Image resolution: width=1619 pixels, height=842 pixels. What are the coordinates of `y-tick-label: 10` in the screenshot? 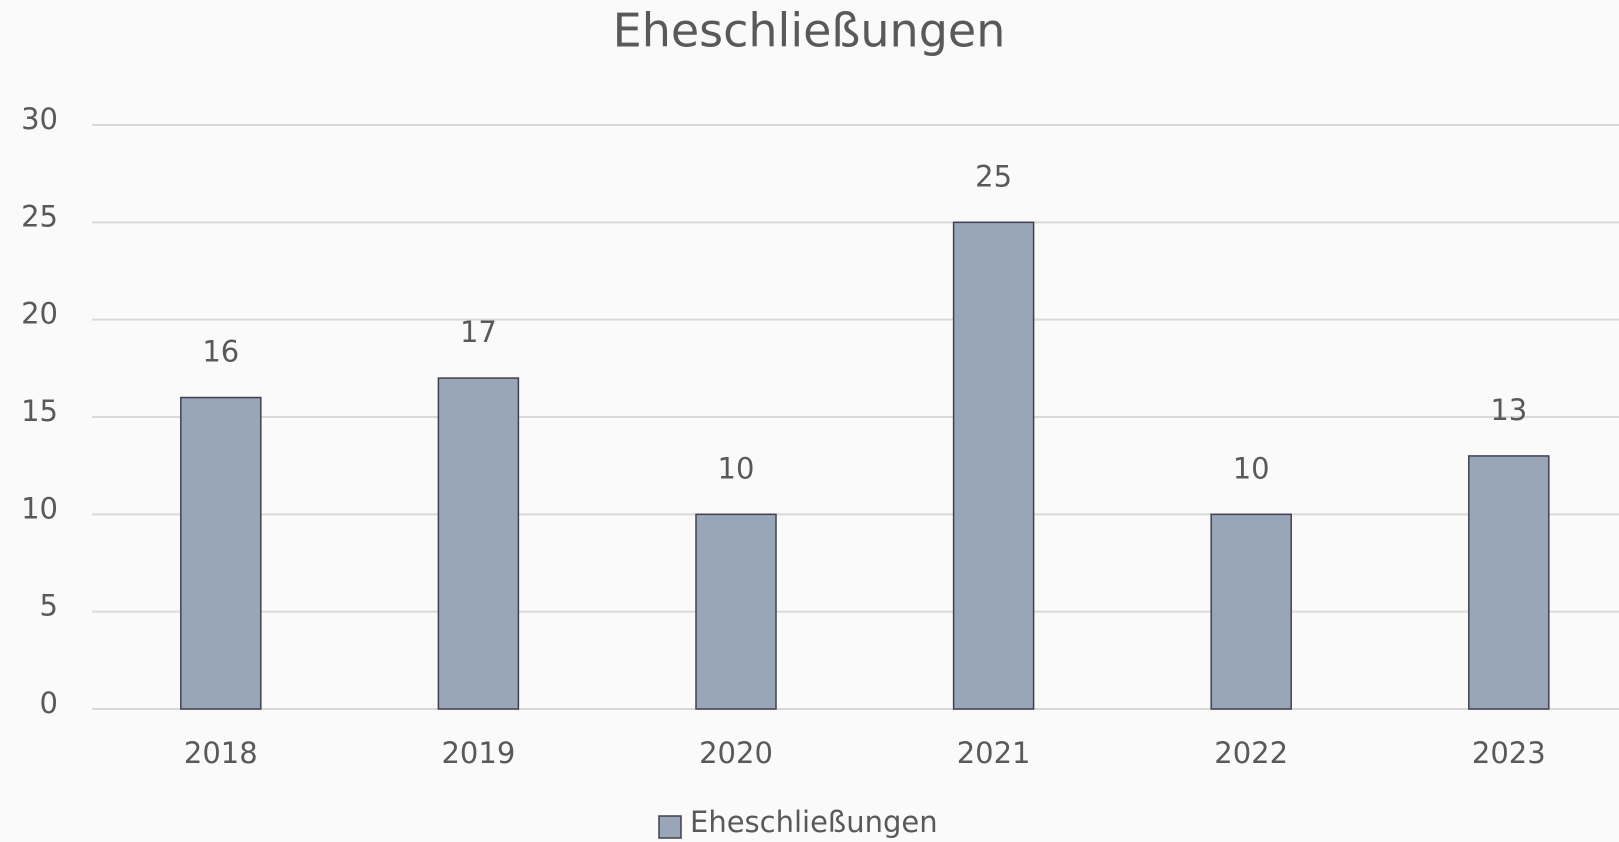 It's located at (39, 508).